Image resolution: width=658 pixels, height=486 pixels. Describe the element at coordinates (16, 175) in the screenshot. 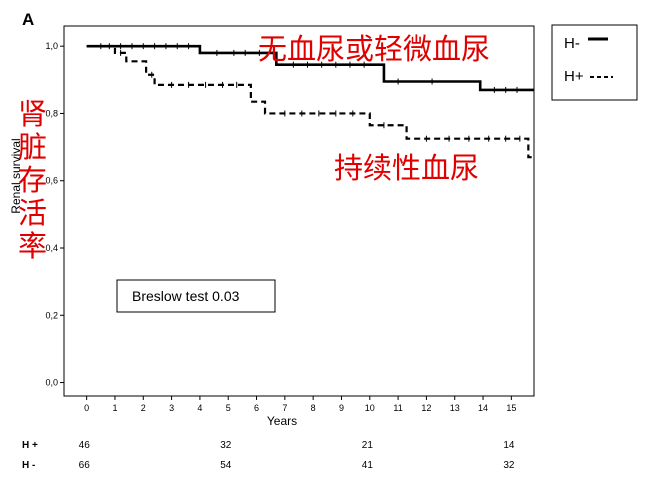

I see `y-axis-label: Renal survival` at that location.